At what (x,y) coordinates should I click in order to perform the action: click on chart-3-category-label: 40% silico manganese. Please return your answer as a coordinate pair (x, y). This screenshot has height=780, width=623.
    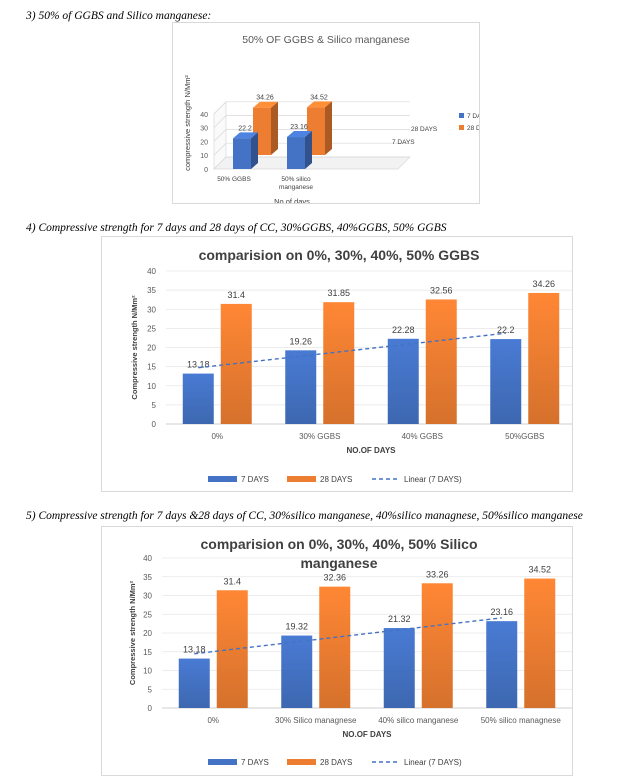
    Looking at the image, I should click on (418, 720).